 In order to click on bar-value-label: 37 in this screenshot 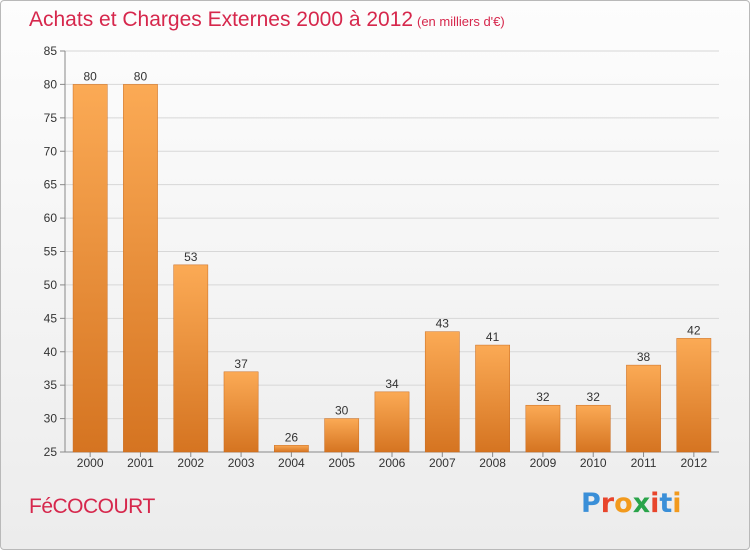, I will do `click(241, 364)`.